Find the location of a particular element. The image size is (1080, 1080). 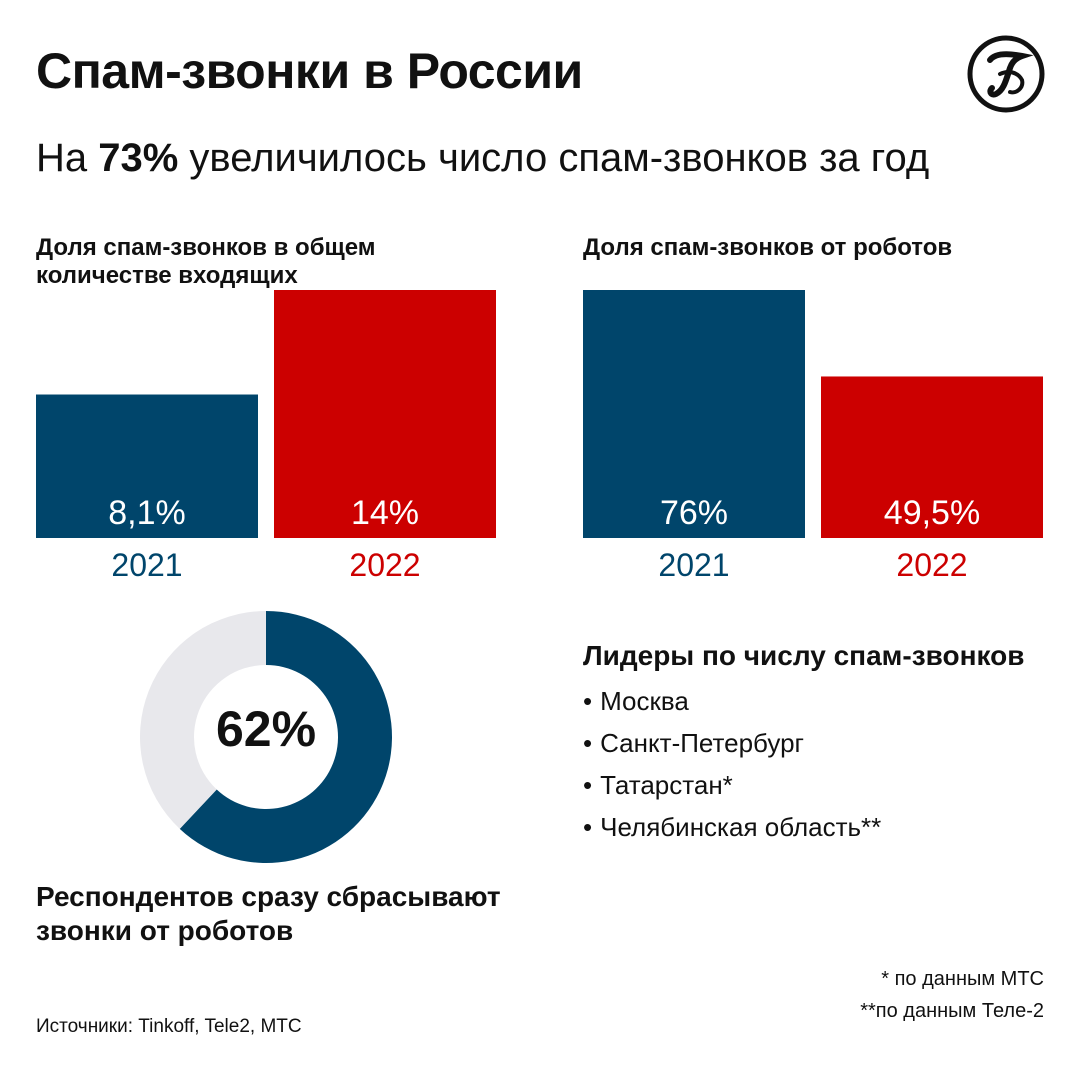

list-item: • Санкт-Петербург is located at coordinates (732, 743).